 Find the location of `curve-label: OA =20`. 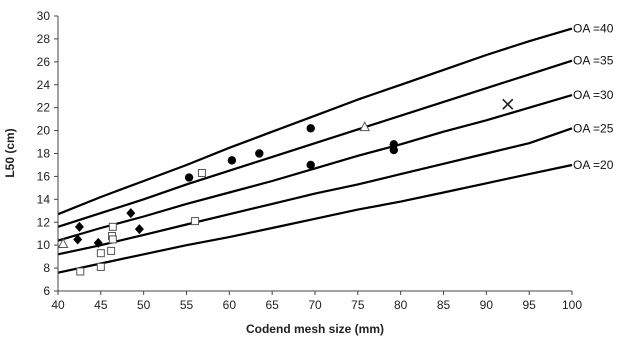

curve-label: OA =20 is located at coordinates (593, 165).